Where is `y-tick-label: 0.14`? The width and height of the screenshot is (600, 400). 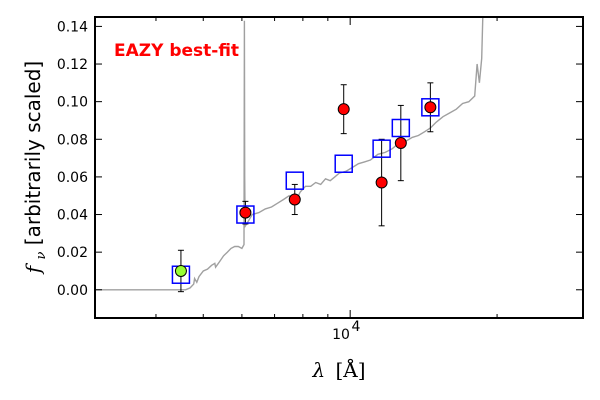
y-tick-label: 0.14 is located at coordinates (72, 27).